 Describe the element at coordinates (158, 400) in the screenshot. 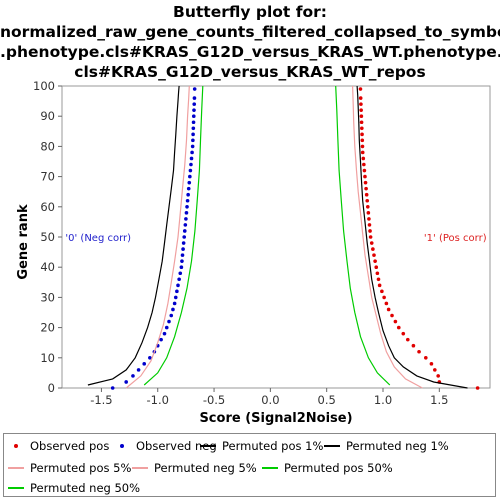

I see `x-tick-label: -1.0` at that location.